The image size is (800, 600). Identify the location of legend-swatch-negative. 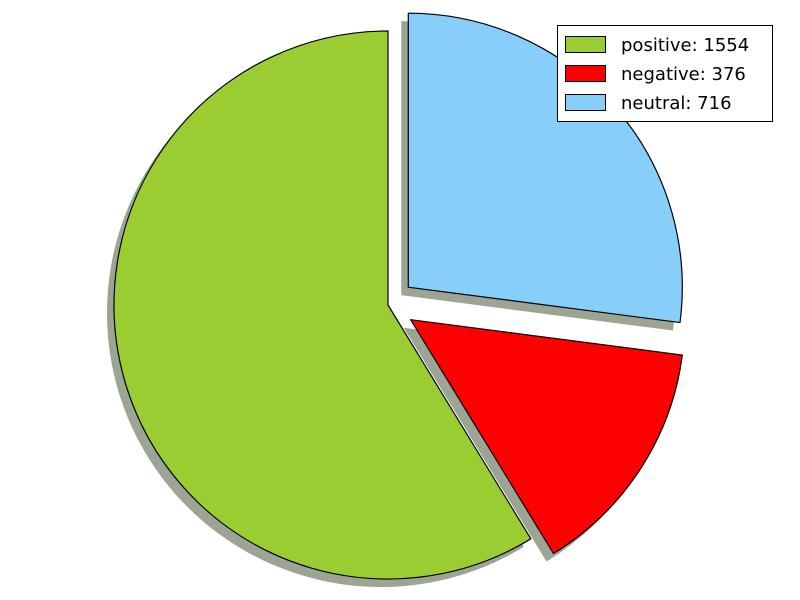
(585, 73).